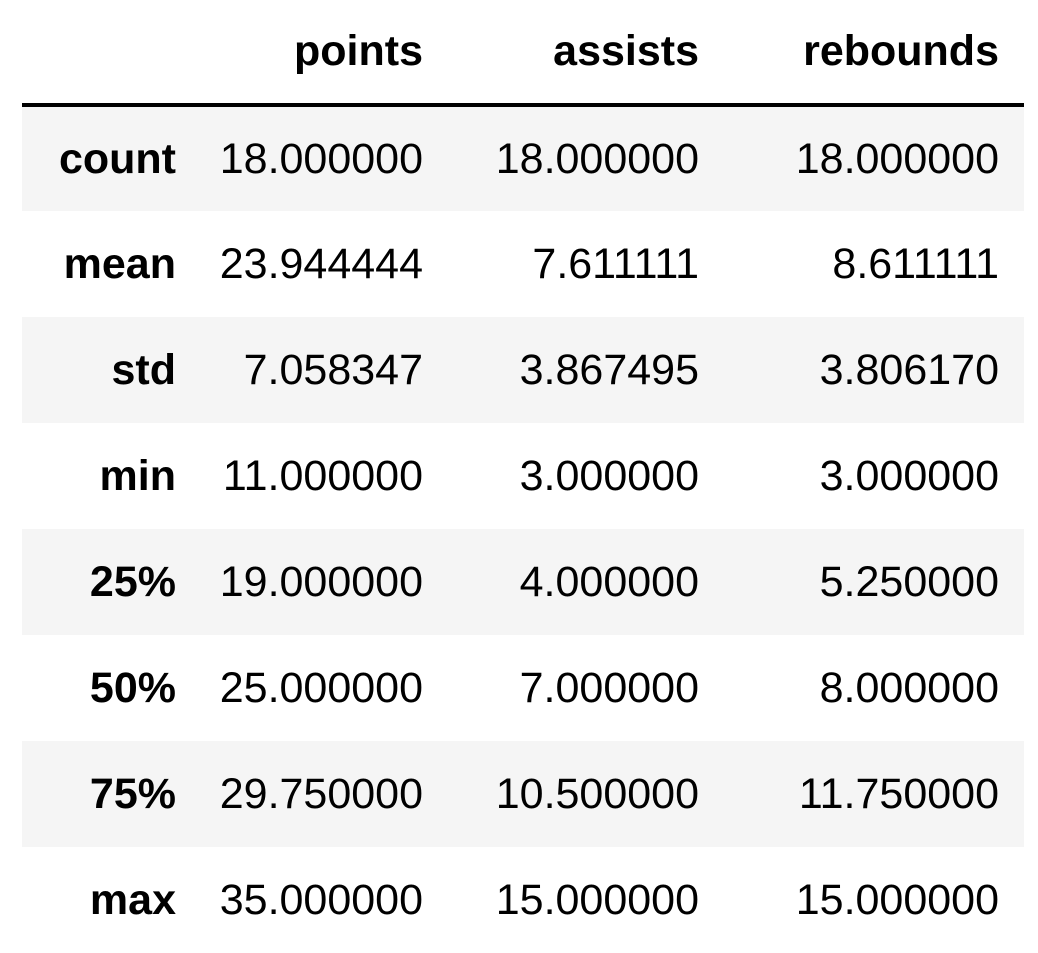 The width and height of the screenshot is (1038, 953). What do you see at coordinates (909, 581) in the screenshot?
I see `cell-rebounds: 5.250000` at bounding box center [909, 581].